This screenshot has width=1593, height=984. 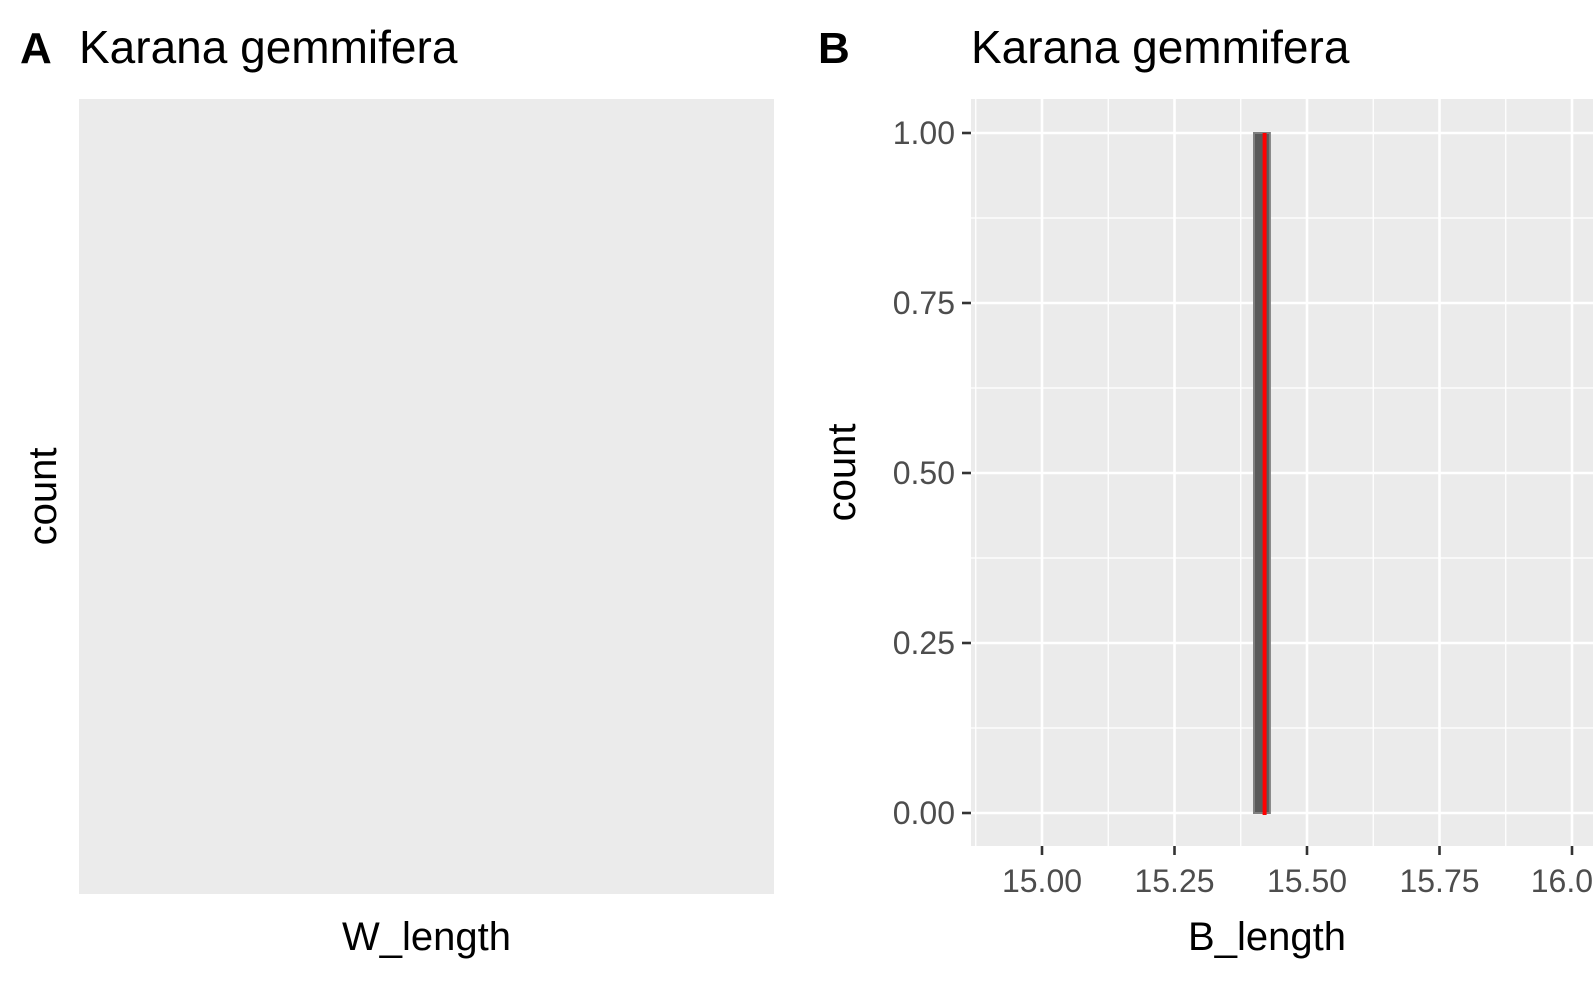 What do you see at coordinates (1267, 937) in the screenshot?
I see `panel-b-x-axis-title: B_length` at bounding box center [1267, 937].